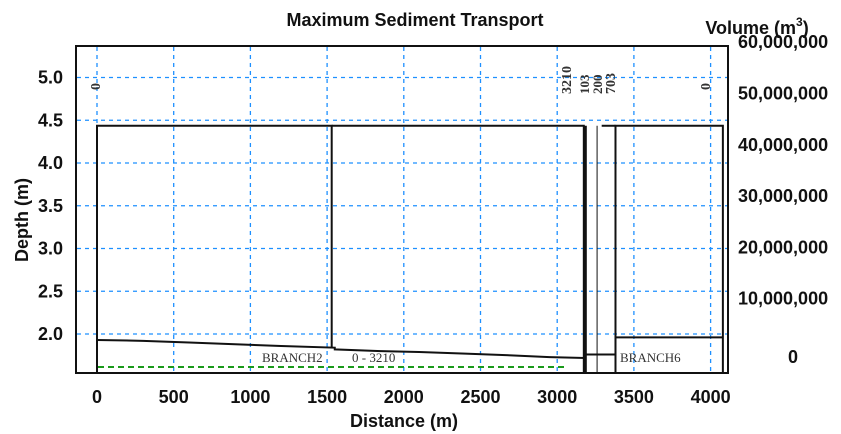 Image resolution: width=841 pixels, height=434 pixels. Describe the element at coordinates (50, 291) in the screenshot. I see `left-tick-label: 2.5` at that location.